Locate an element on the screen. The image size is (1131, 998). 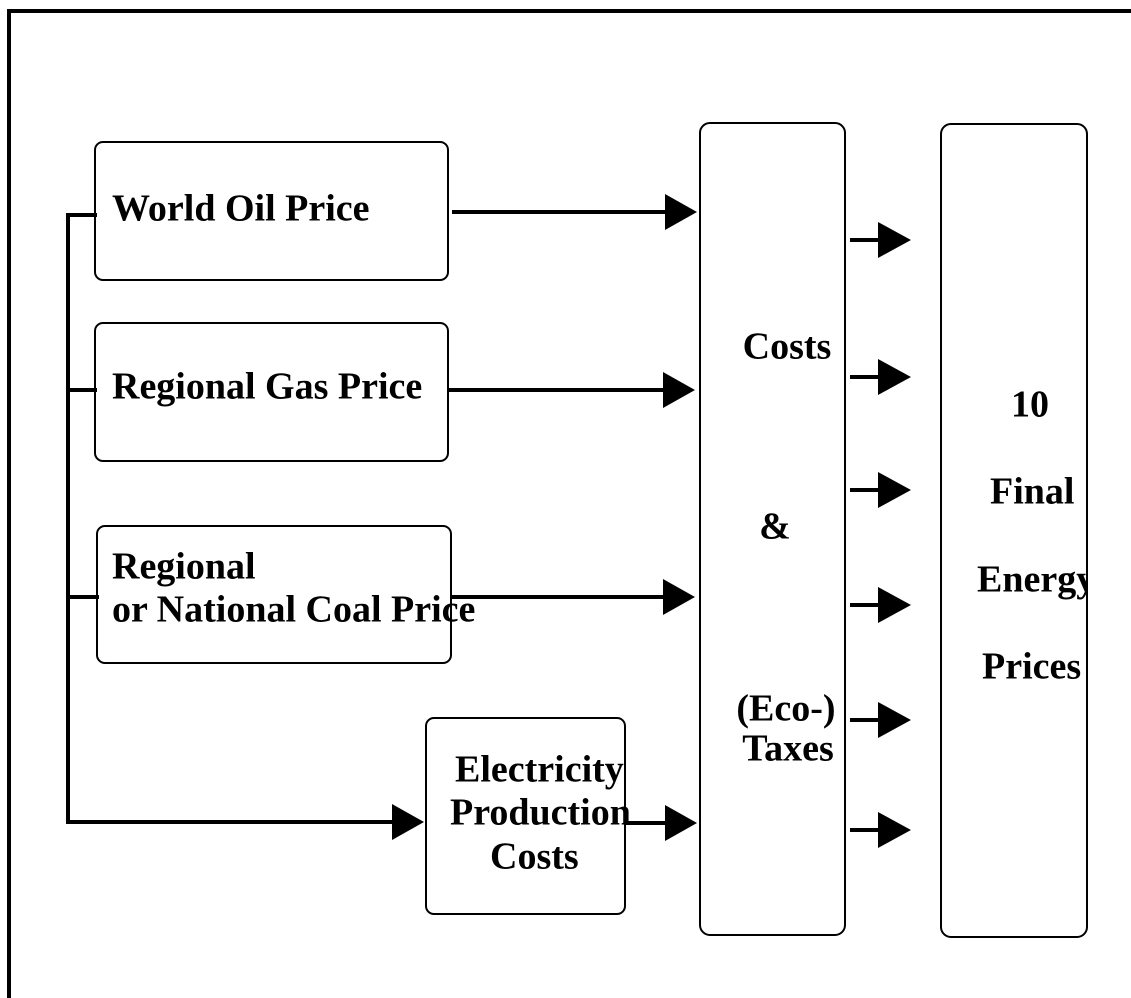
node-label: Prices is located at coordinates (1031, 667).